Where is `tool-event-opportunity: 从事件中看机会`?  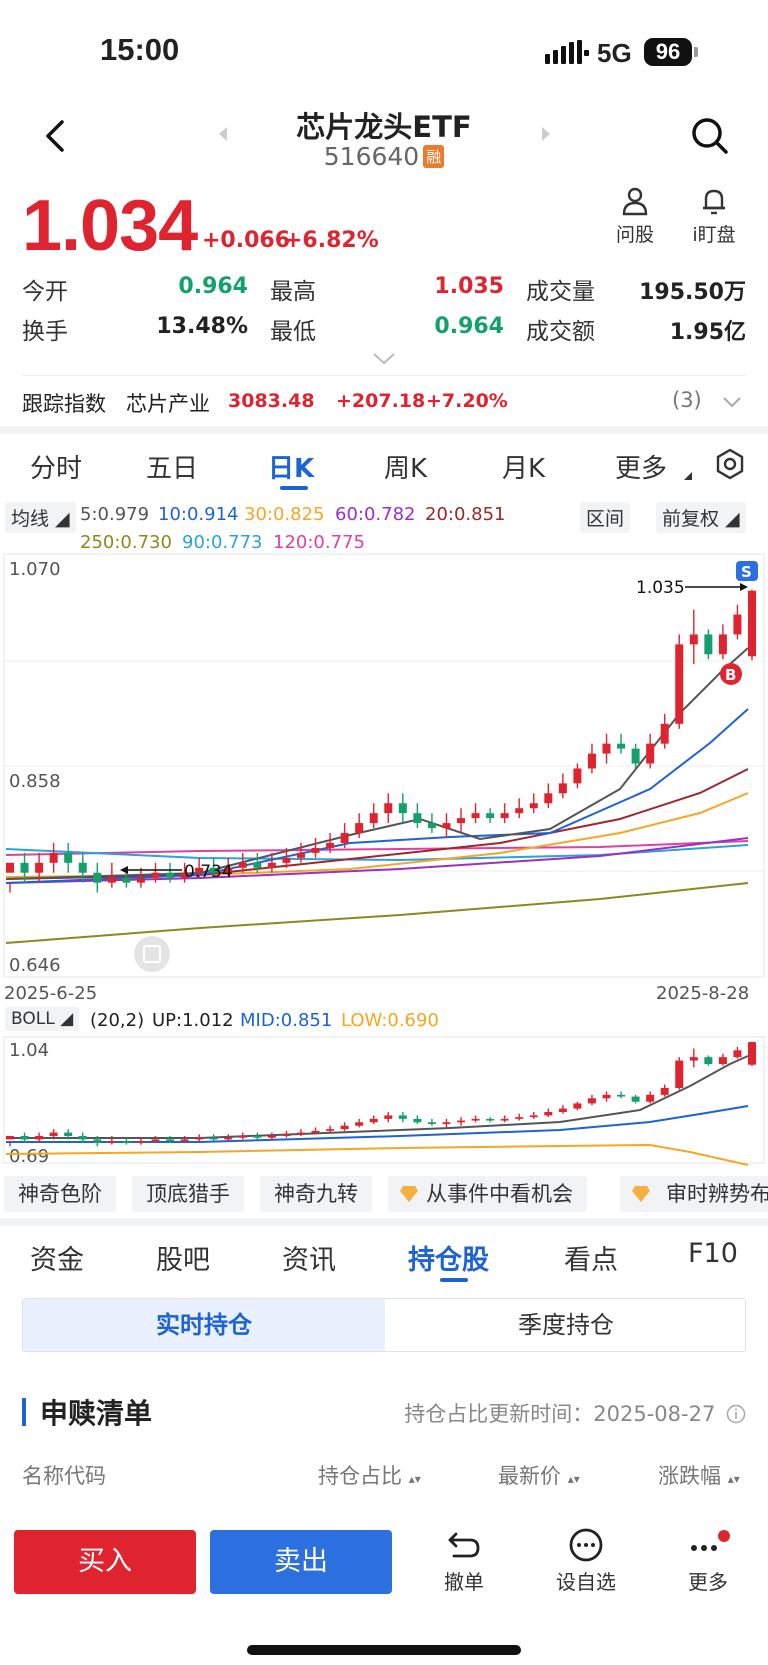
tool-event-opportunity: 从事件中看机会 is located at coordinates (487, 1194).